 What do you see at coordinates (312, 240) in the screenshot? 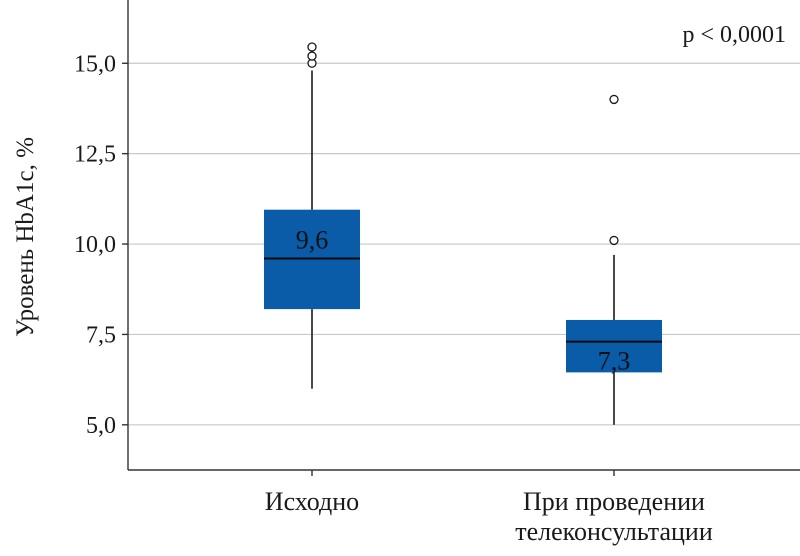
I see `median-label: 9,6` at bounding box center [312, 240].